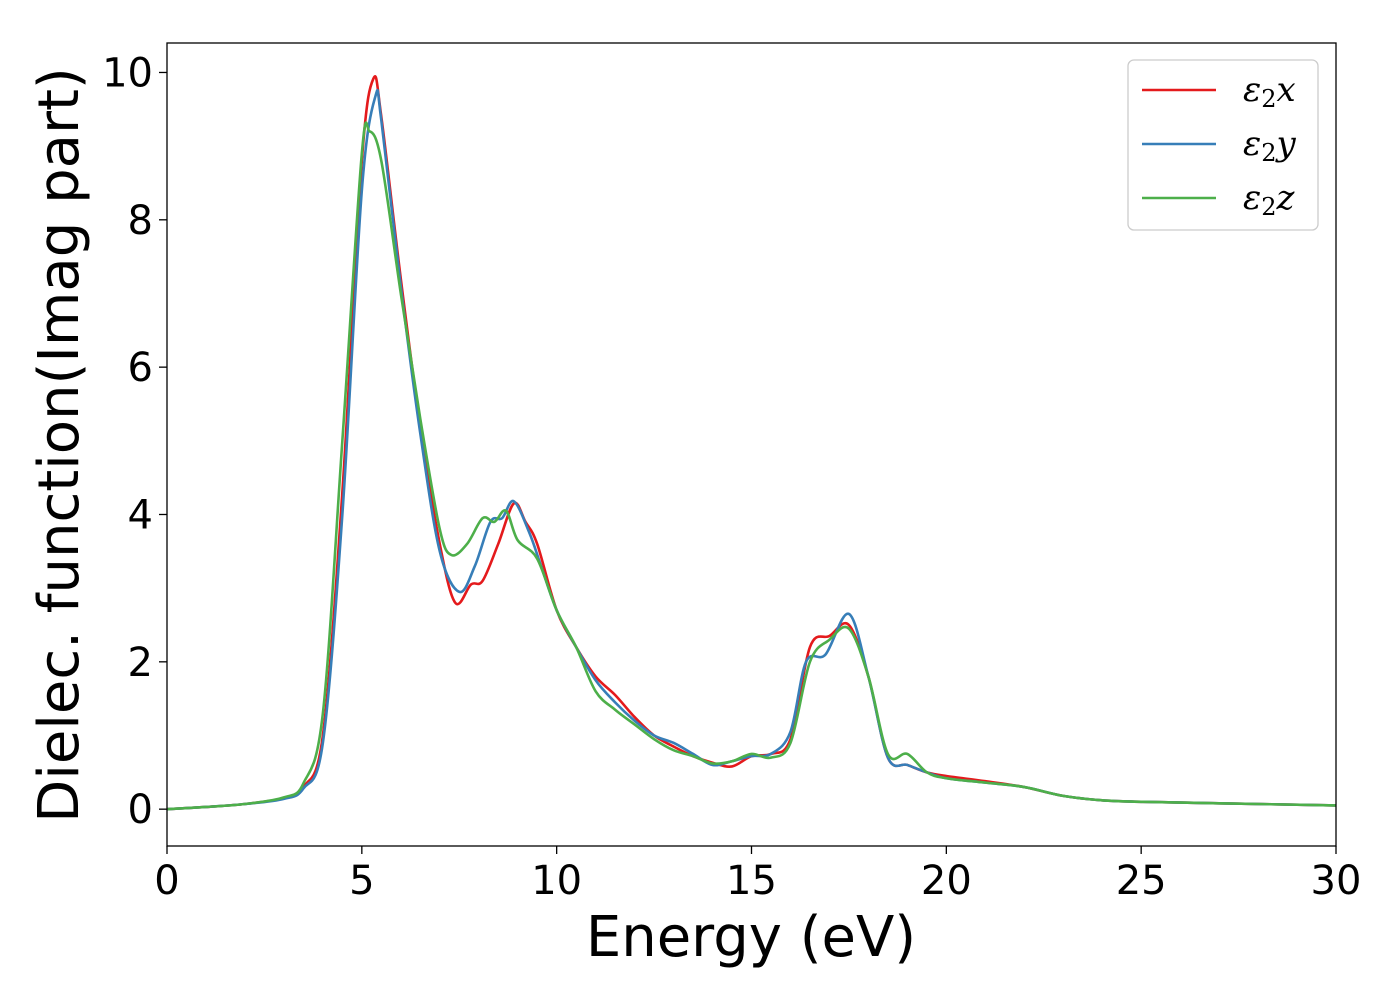 The image size is (1400, 1000). I want to click on y-tick-label: 4, so click(140, 515).